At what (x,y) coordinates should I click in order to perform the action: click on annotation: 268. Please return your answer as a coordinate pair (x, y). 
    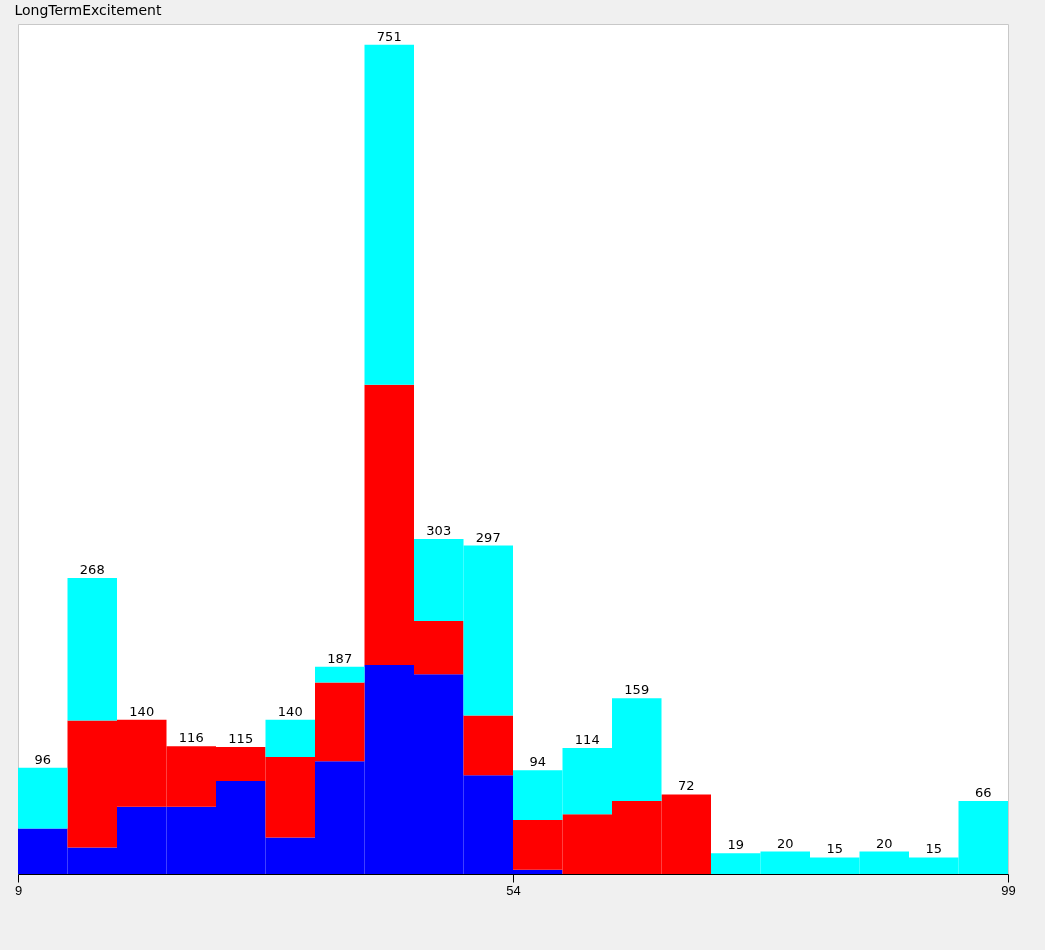
    Looking at the image, I should click on (92, 569).